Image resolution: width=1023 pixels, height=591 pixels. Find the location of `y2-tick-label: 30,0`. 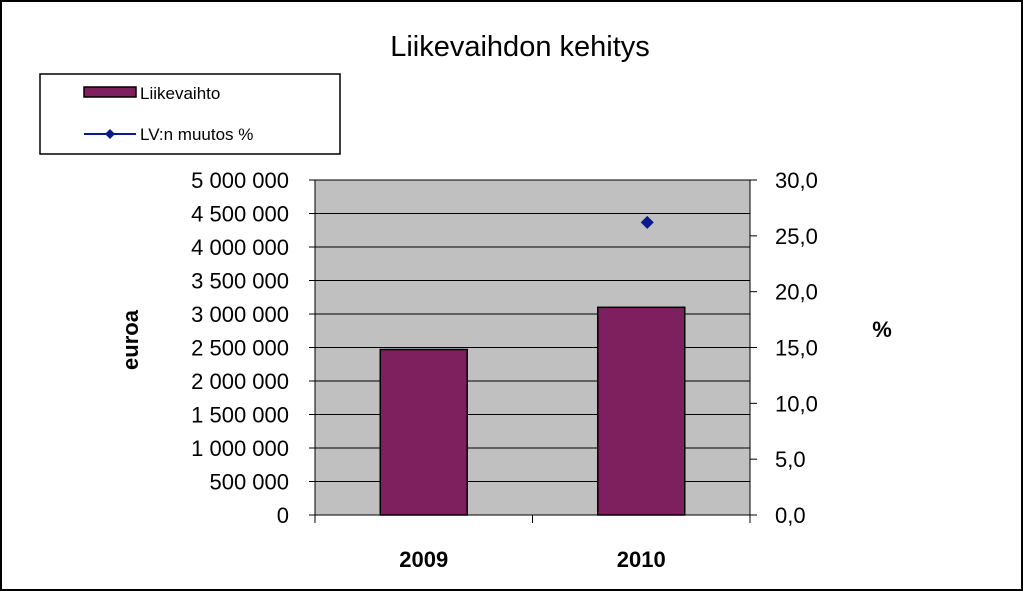

y2-tick-label: 30,0 is located at coordinates (796, 180).